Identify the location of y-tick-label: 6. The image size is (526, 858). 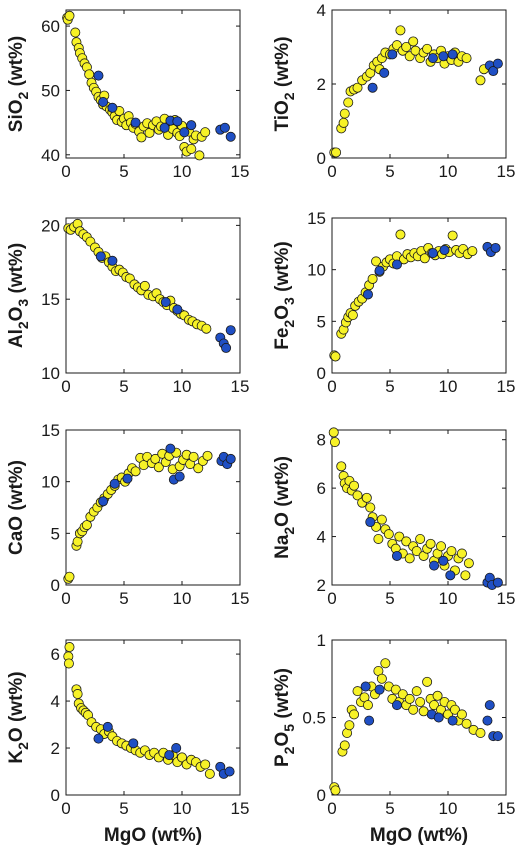
(55, 654).